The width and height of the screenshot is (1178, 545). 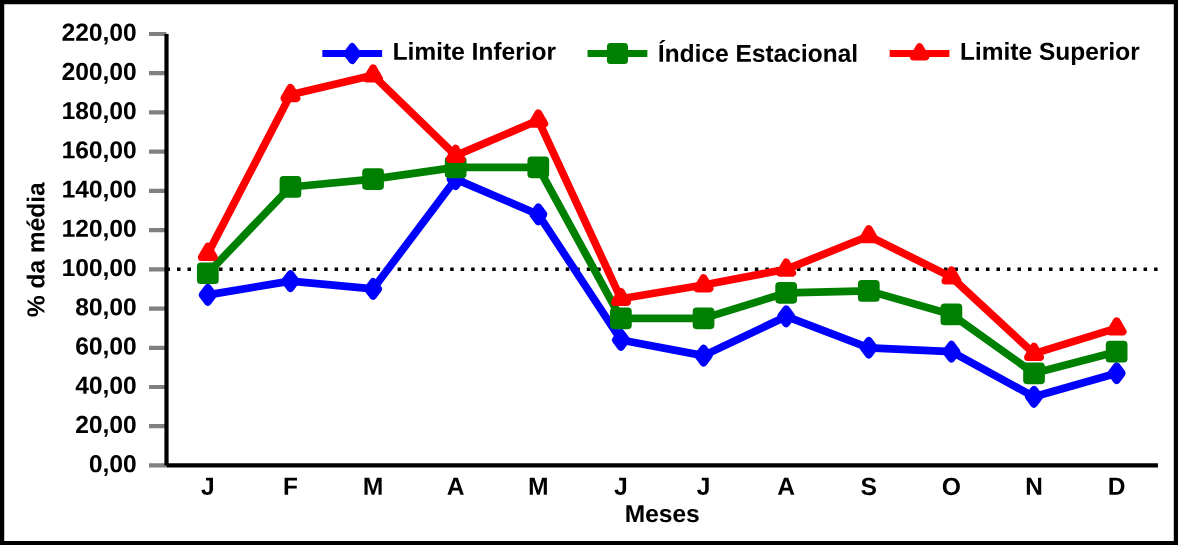 What do you see at coordinates (106, 308) in the screenshot?
I see `y-tick-label: 80,00` at bounding box center [106, 308].